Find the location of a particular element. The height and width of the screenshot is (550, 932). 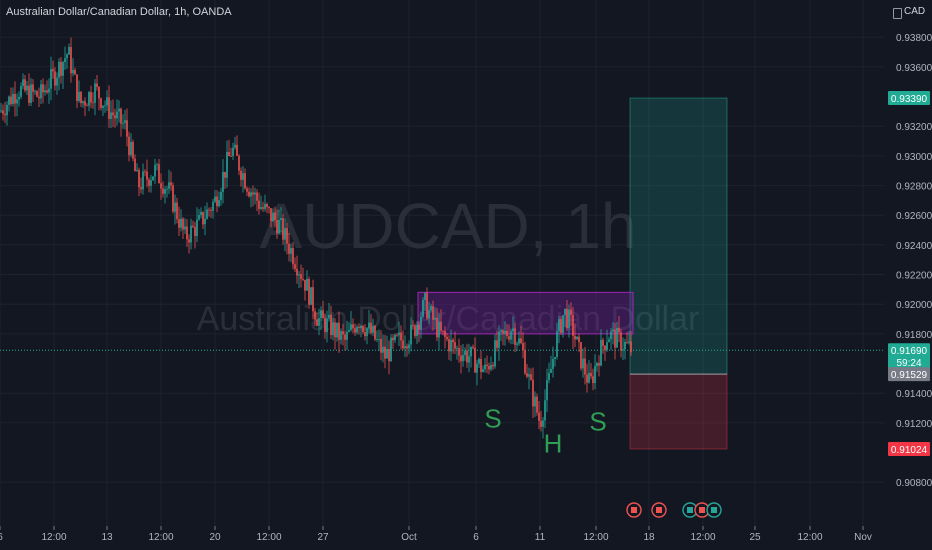

time-axis-bg is located at coordinates (466, 538).